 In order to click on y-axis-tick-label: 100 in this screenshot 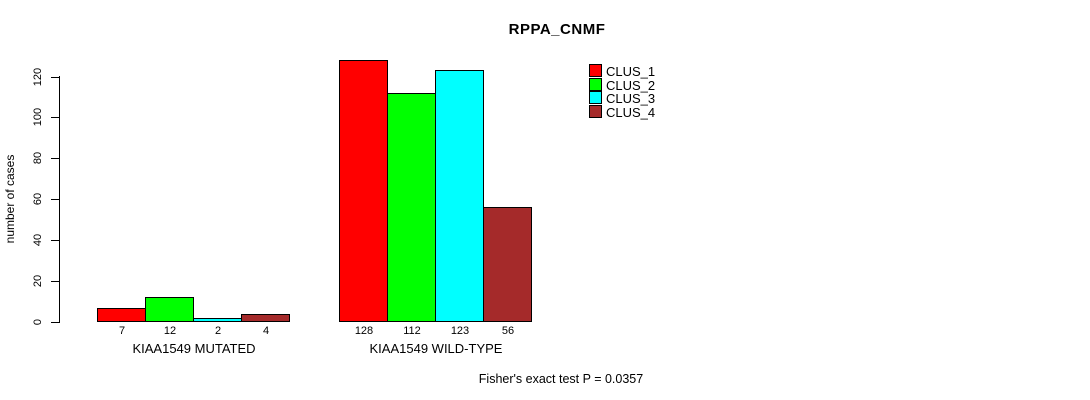, I will do `click(38, 117)`.